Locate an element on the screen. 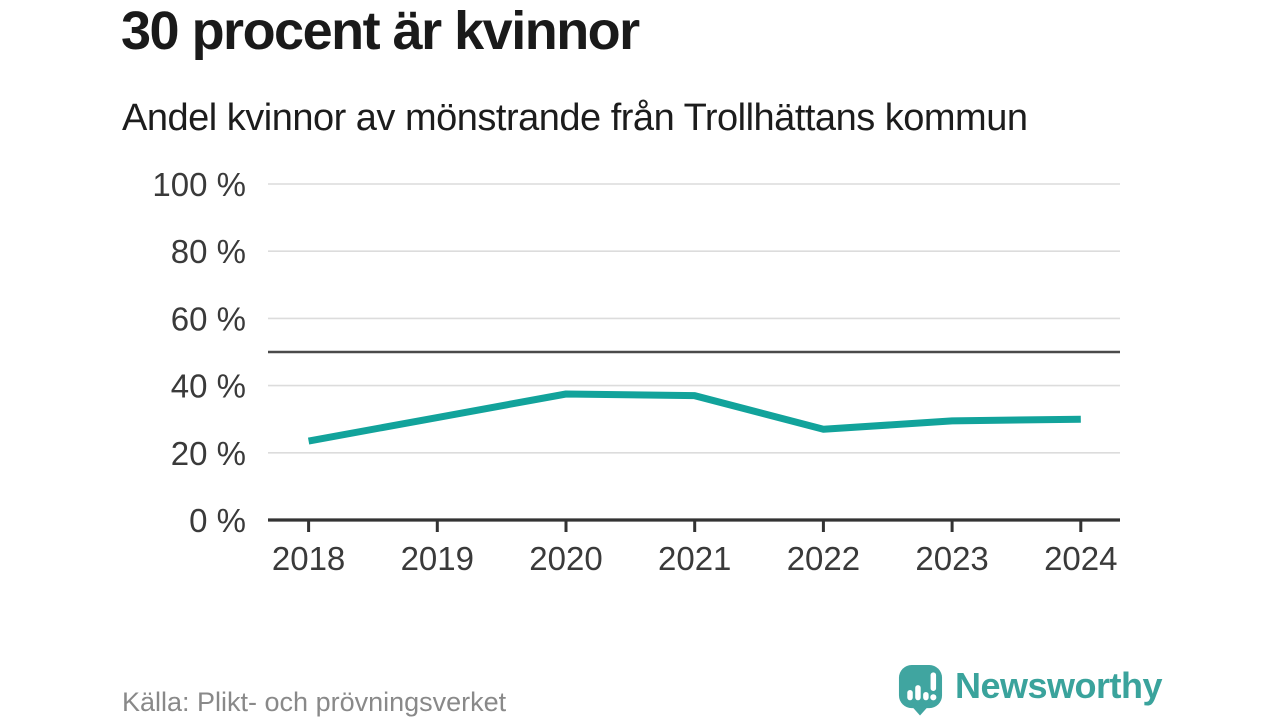 The width and height of the screenshot is (1280, 720). y-tick-label-0: 0 % is located at coordinates (217, 520).